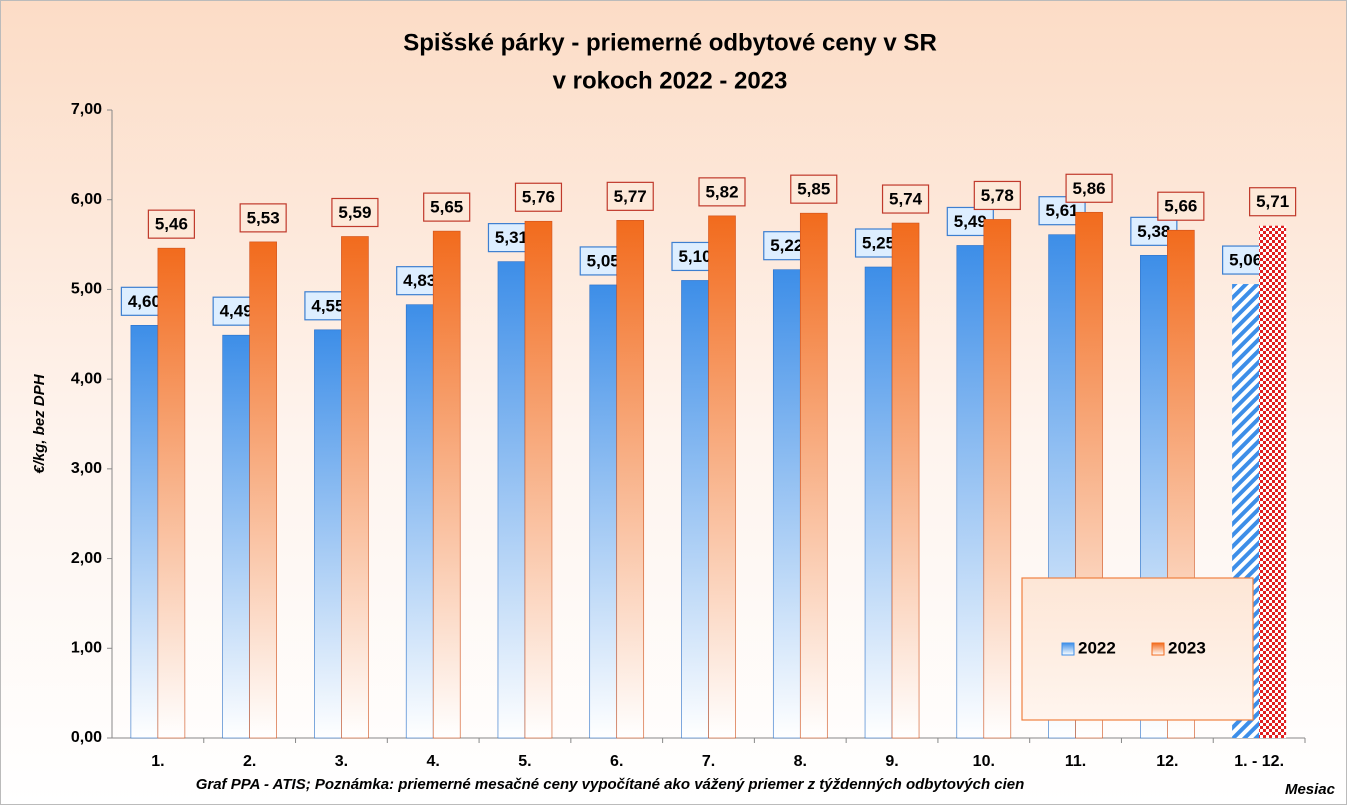 This screenshot has width=1347, height=805. Describe the element at coordinates (511, 237) in the screenshot. I see `value-label: 5,31` at that location.